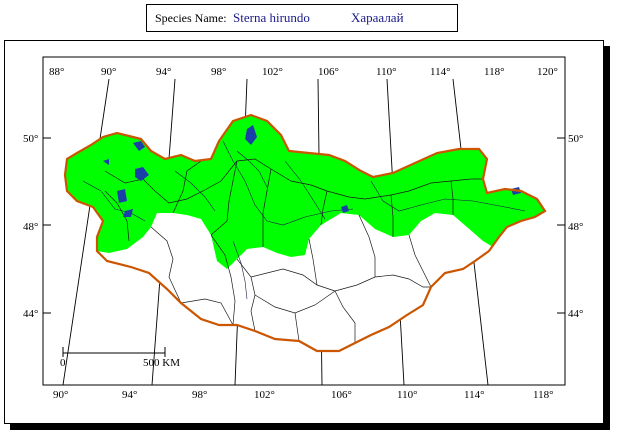 The height and width of the screenshot is (434, 618). I want to click on scale-bar: 0 500 KM, so click(120, 358).